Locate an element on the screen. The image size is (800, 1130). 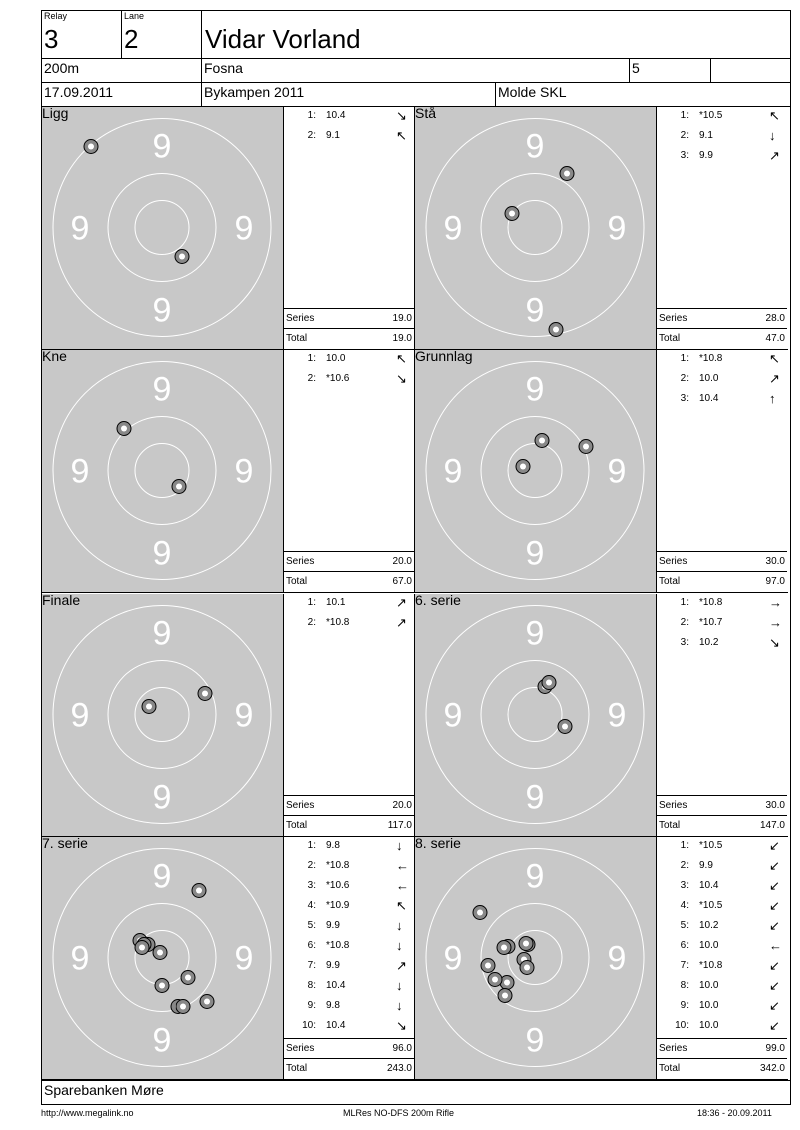
shot-row: 1: *10.8 ↖ is located at coordinates (722, 360).